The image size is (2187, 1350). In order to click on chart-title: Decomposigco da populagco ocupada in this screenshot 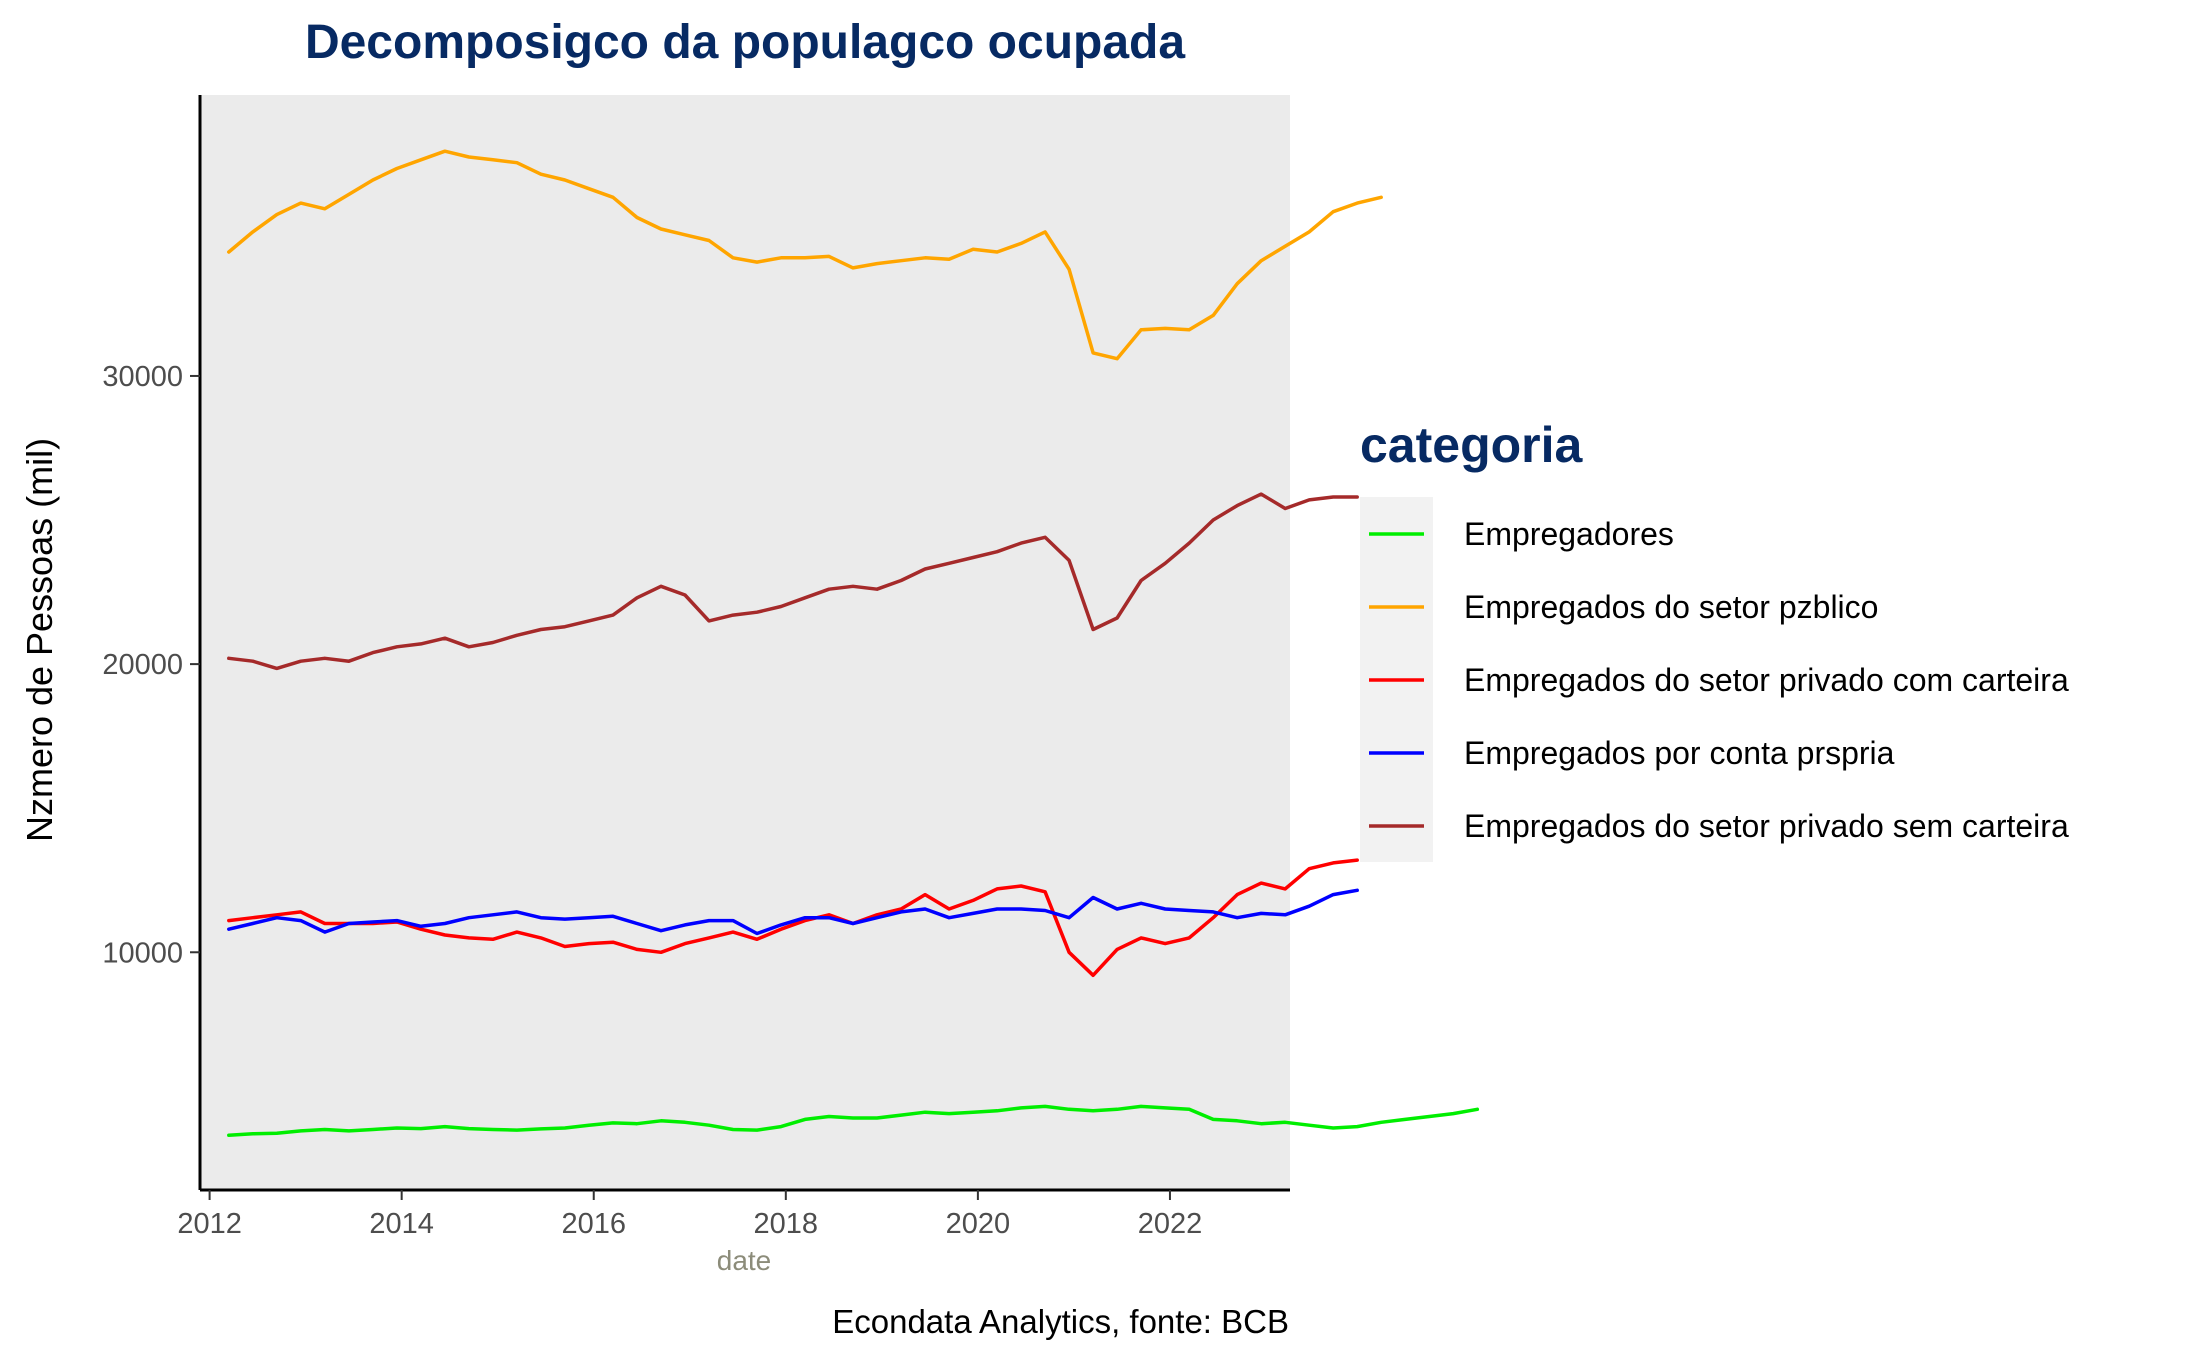, I will do `click(745, 42)`.